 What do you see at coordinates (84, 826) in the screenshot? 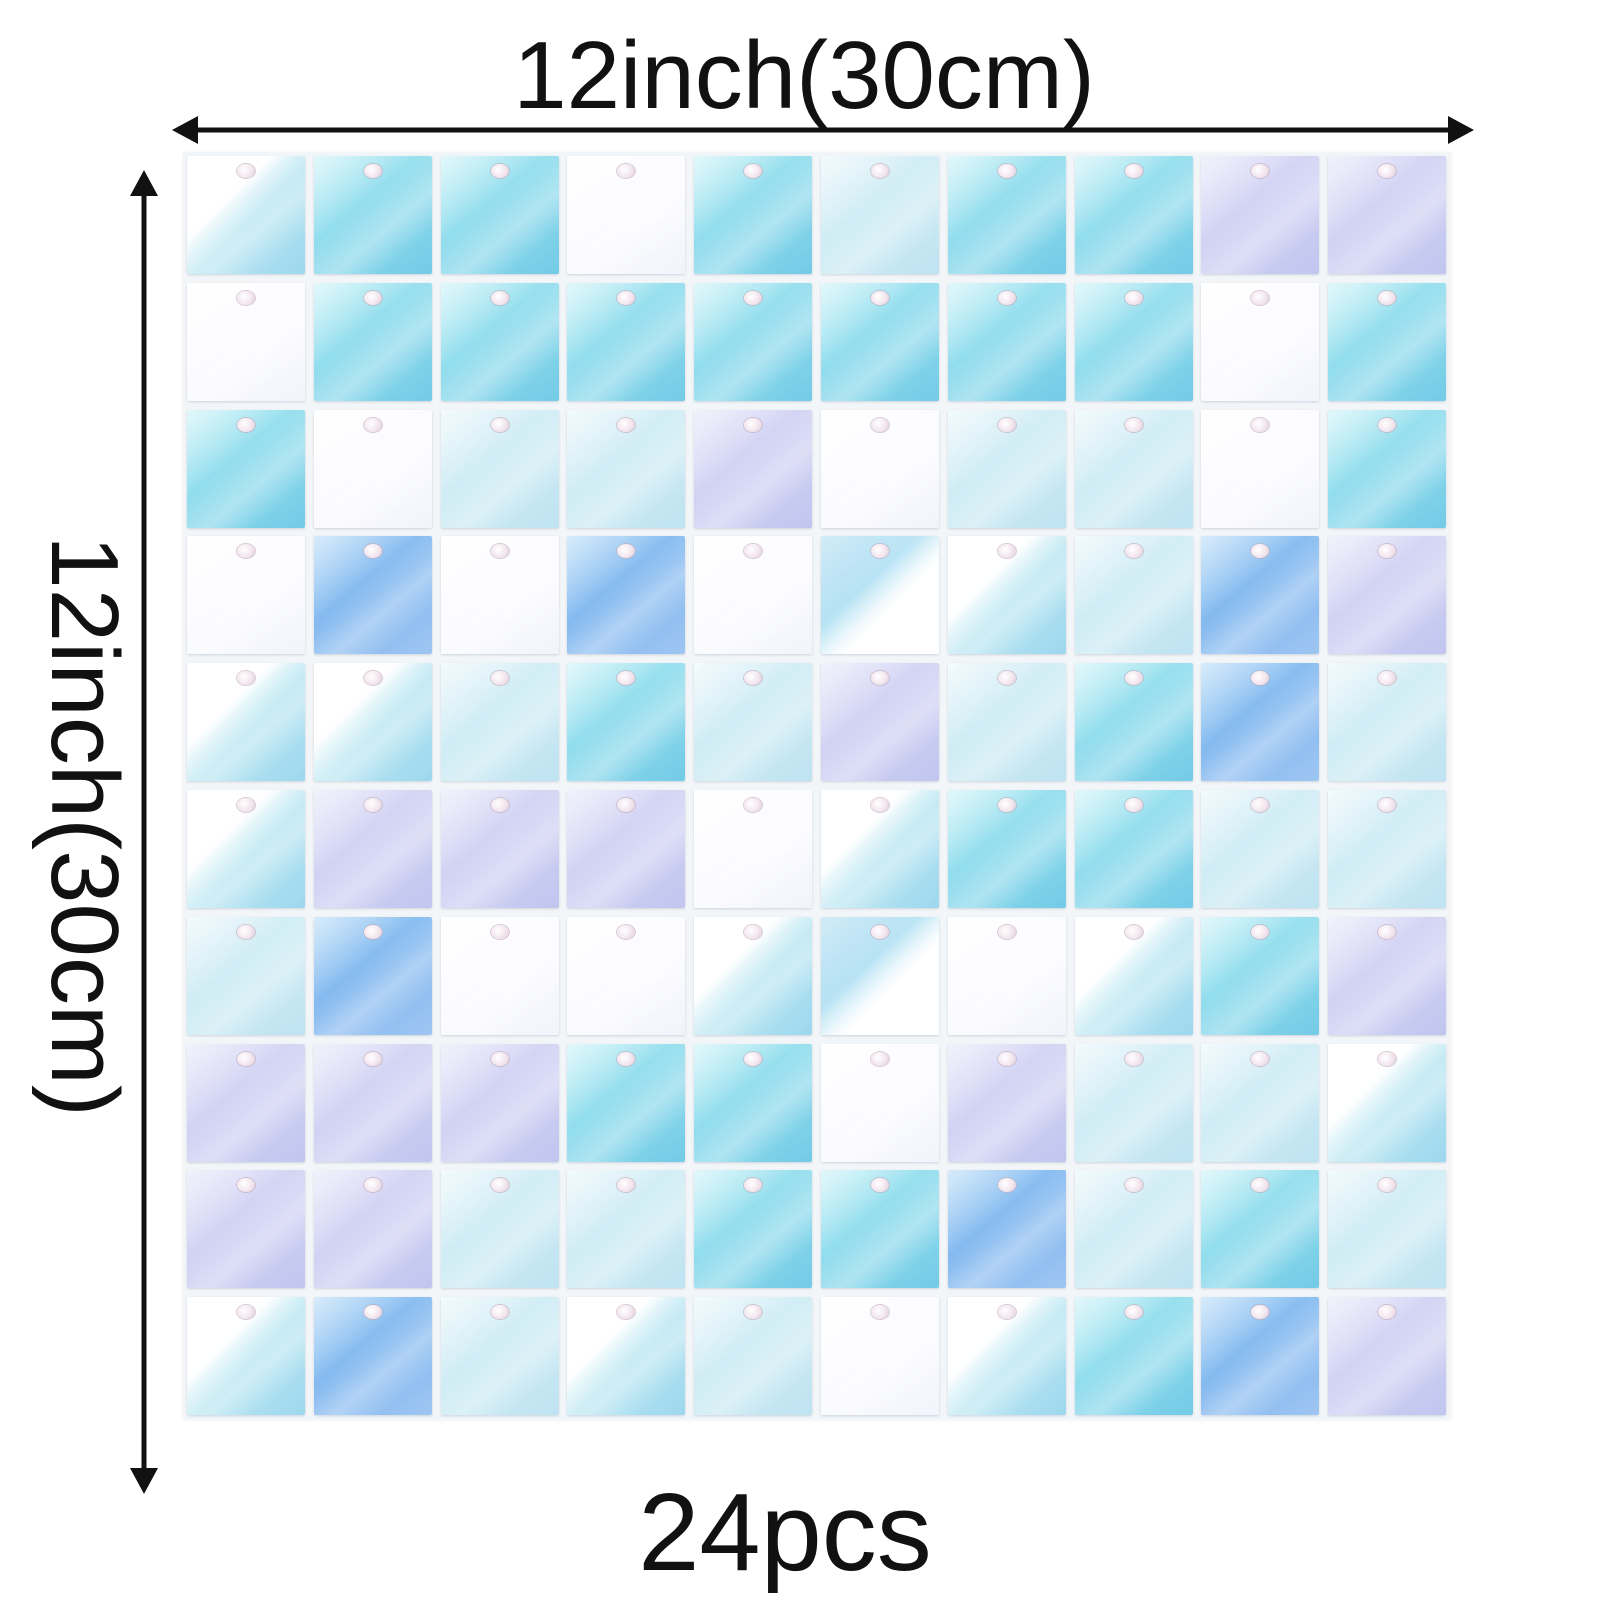
I see `height-dimension-label: 12inch(30cm)` at bounding box center [84, 826].